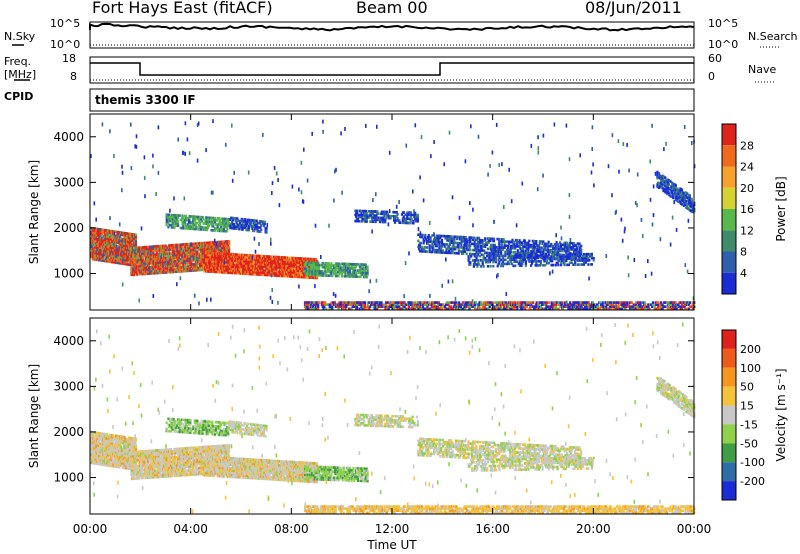 This screenshot has width=800, height=554. What do you see at coordinates (633, 8) in the screenshot?
I see `date-title: 08/Jun/2011` at bounding box center [633, 8].